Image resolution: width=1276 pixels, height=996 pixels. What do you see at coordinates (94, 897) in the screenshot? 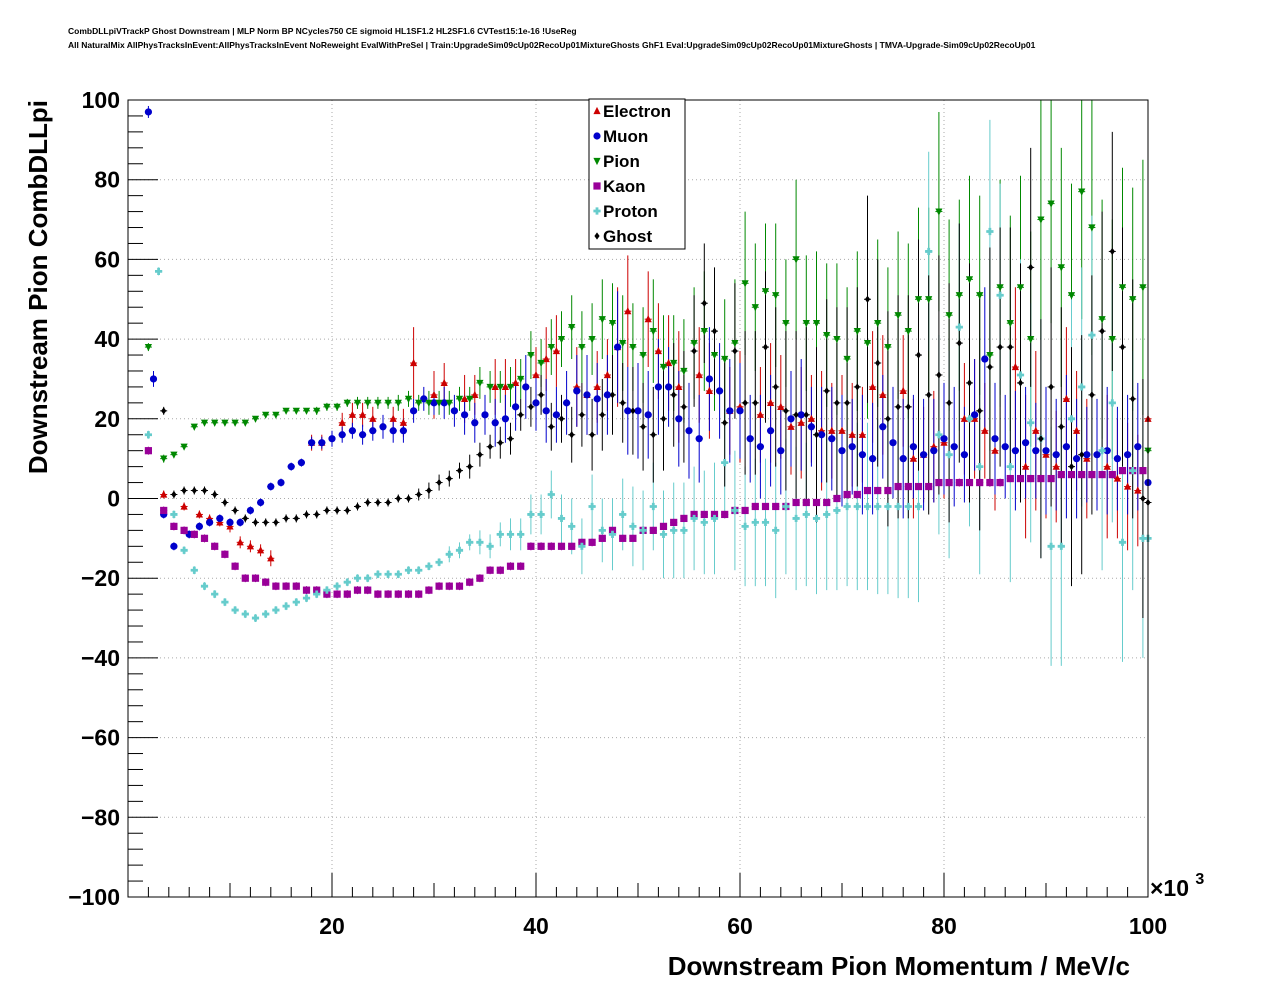
I see `y-tick-label: −100` at bounding box center [94, 897].